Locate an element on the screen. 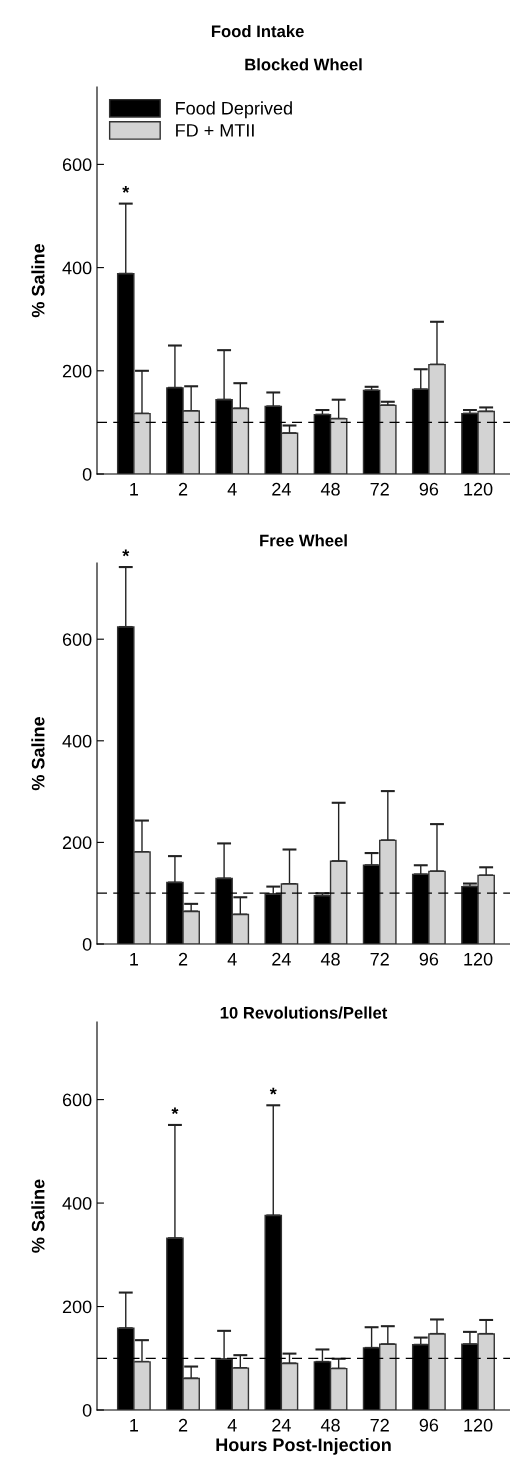 The width and height of the screenshot is (510, 1466). legend-label: FD + MTII is located at coordinates (215, 130).